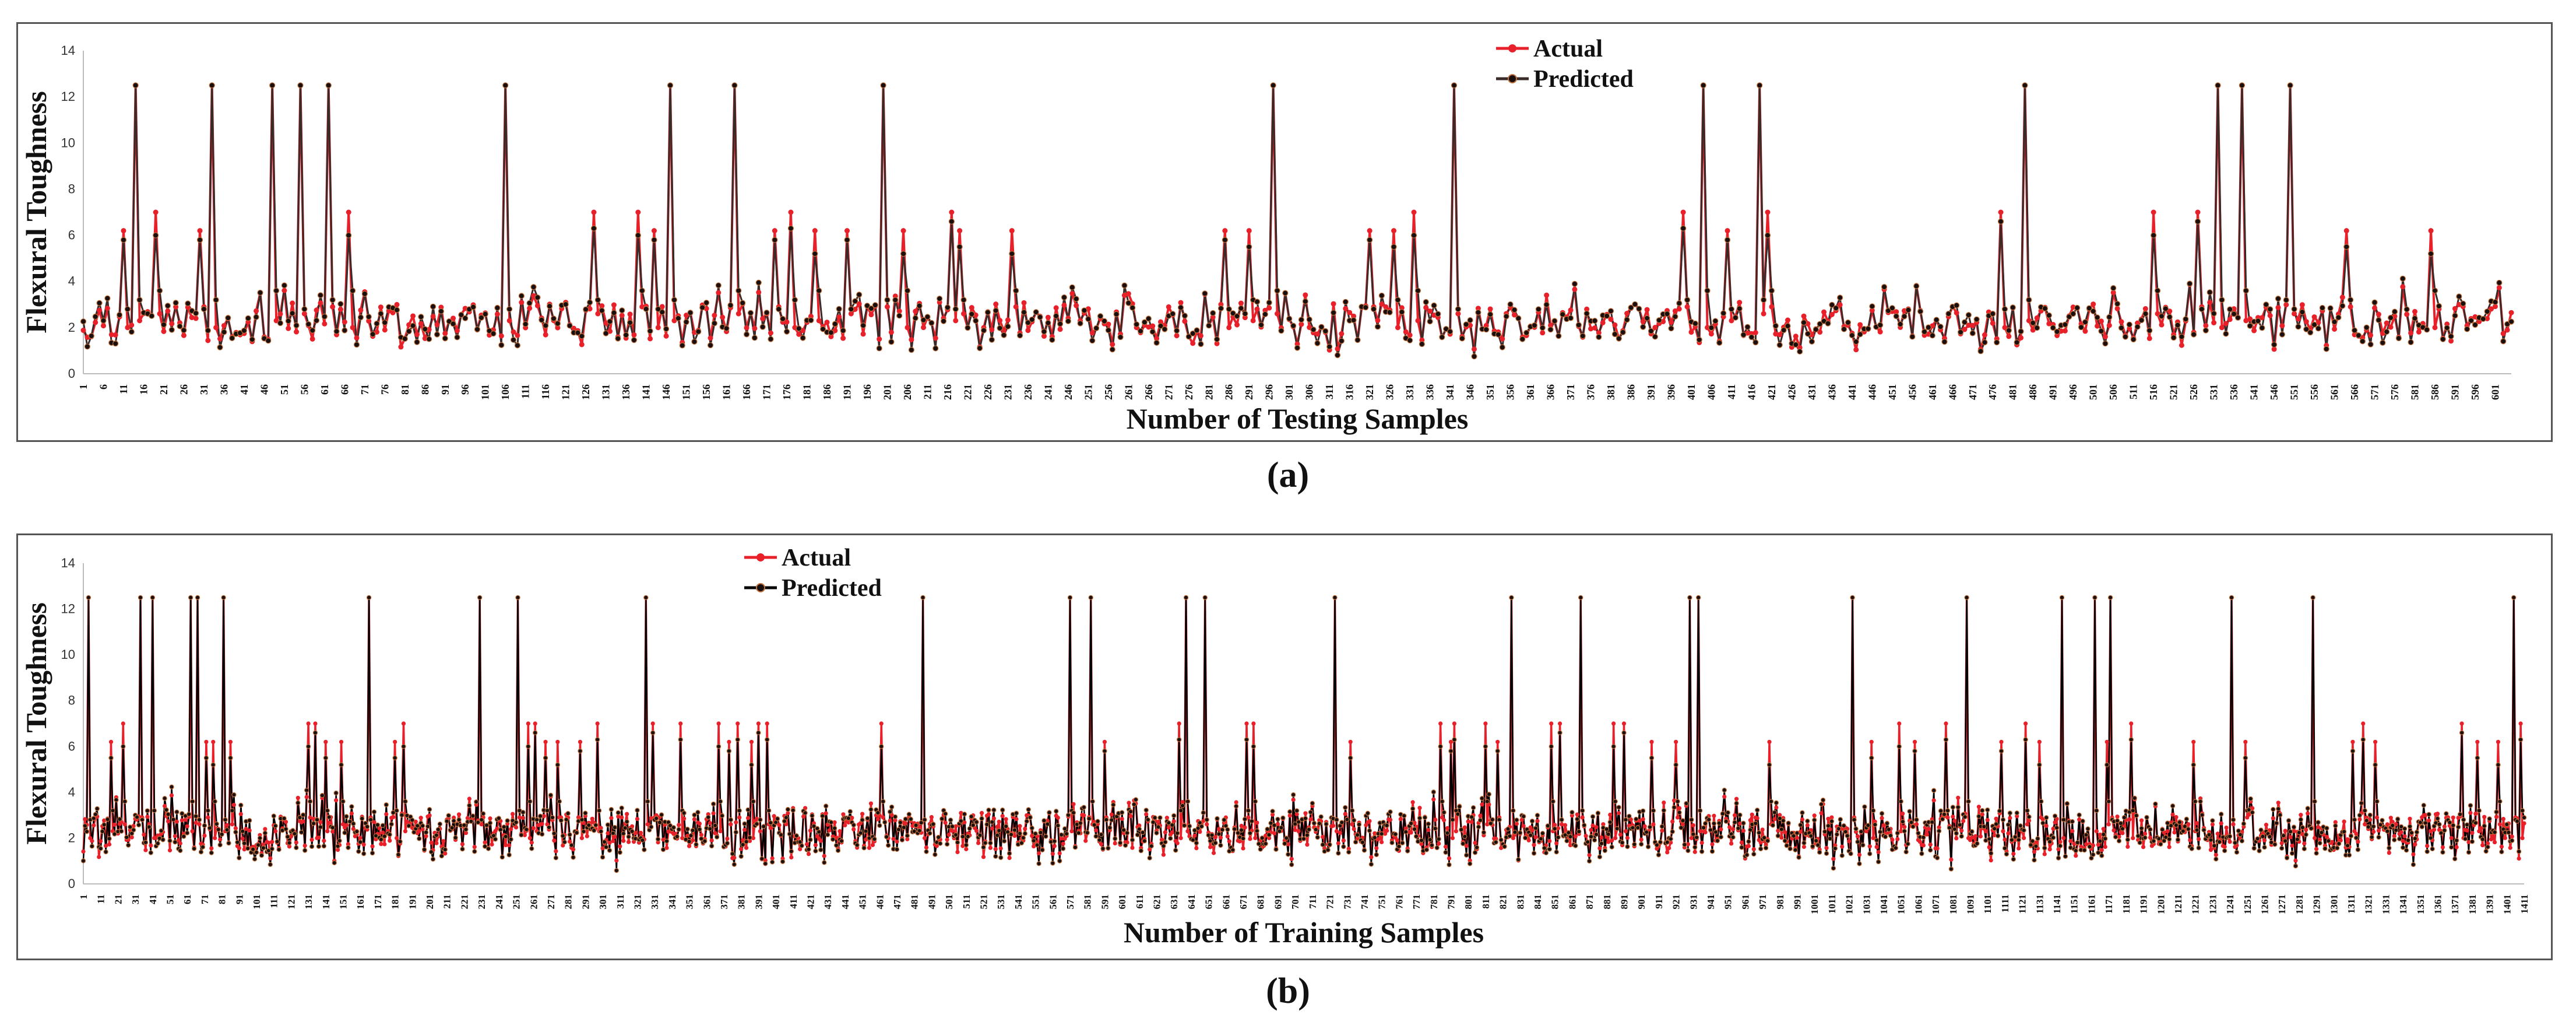 Image resolution: width=2576 pixels, height=1025 pixels. I want to click on x-tick-label: 51, so click(285, 389).